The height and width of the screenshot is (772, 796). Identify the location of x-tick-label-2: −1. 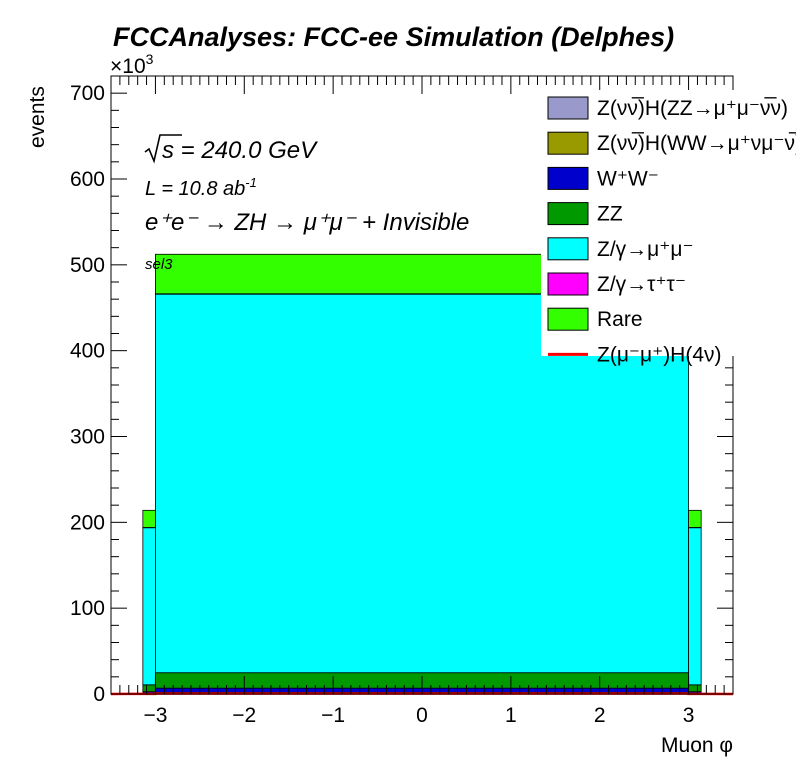
(333, 715).